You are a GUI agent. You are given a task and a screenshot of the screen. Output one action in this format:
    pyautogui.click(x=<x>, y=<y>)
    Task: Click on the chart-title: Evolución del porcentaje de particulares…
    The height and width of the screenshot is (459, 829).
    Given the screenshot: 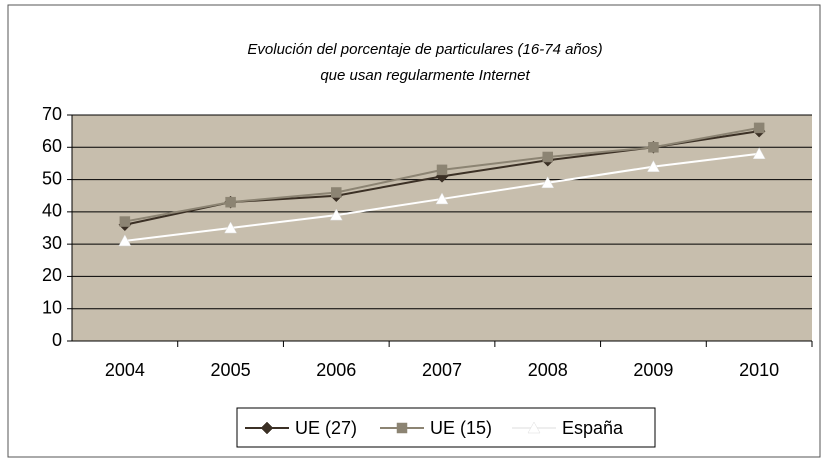 What is the action you would take?
    pyautogui.click(x=424, y=49)
    